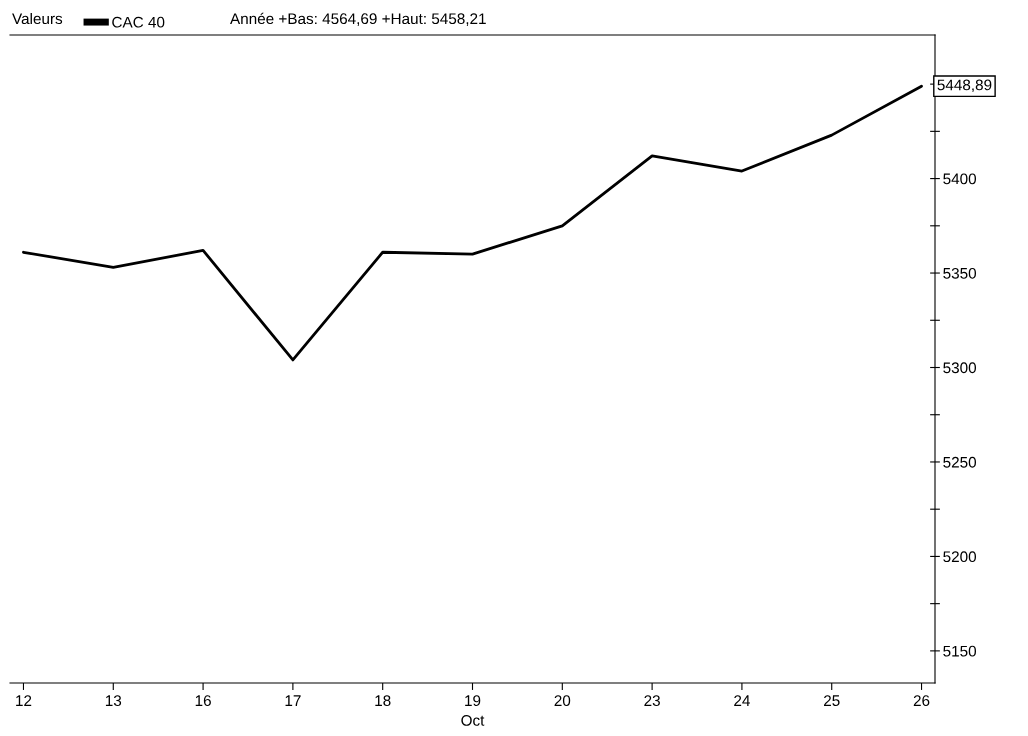  I want to click on x-tick-label: 25, so click(832, 701).